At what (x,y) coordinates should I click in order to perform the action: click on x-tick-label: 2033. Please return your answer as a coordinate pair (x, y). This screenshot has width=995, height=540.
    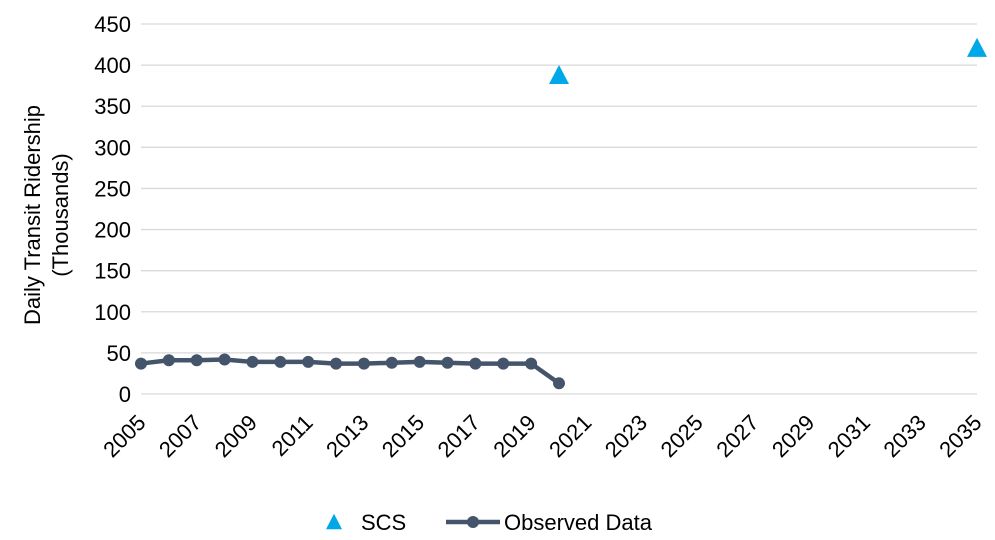
    Looking at the image, I should click on (905, 436).